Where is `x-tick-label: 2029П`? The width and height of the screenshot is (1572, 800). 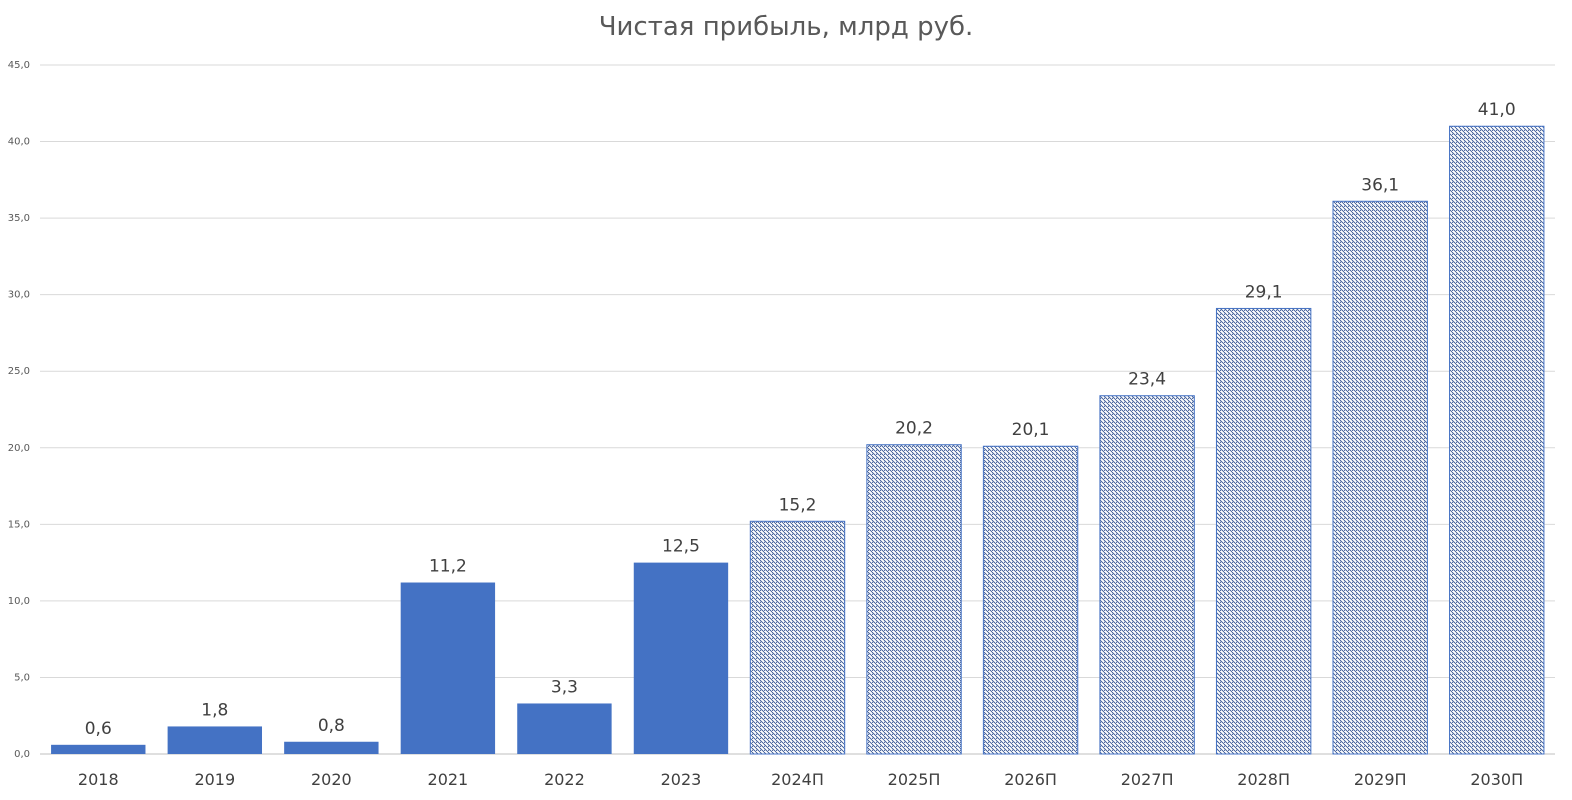
x-tick-label: 2029П is located at coordinates (1380, 779).